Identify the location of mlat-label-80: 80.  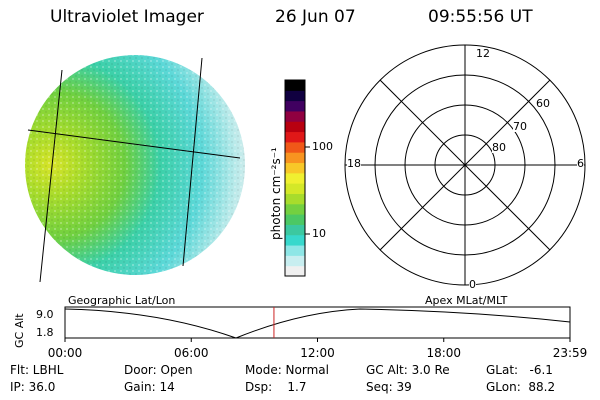
(499, 147).